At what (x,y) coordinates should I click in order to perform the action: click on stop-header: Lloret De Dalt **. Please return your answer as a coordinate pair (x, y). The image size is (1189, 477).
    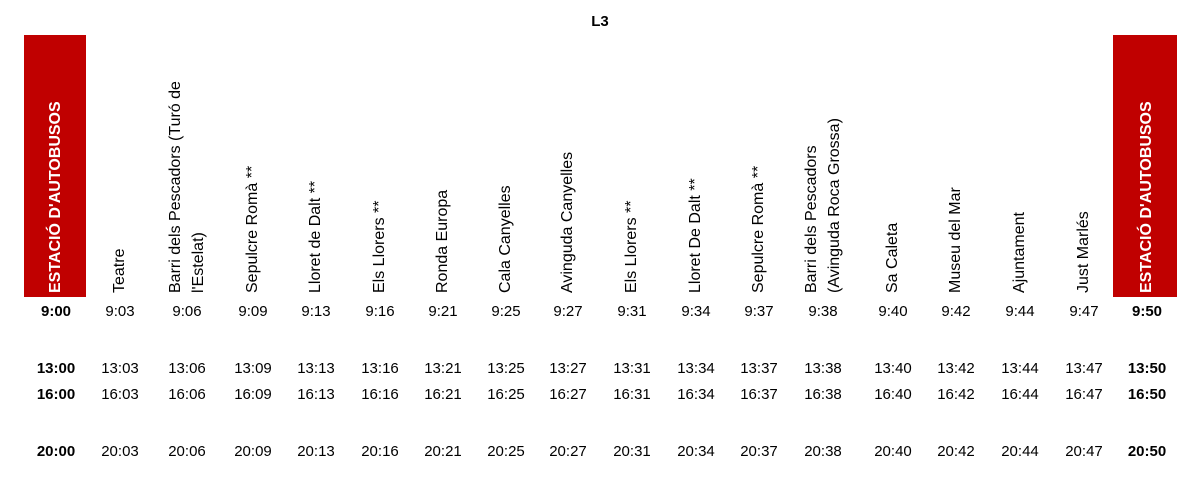
    Looking at the image, I should click on (695, 235).